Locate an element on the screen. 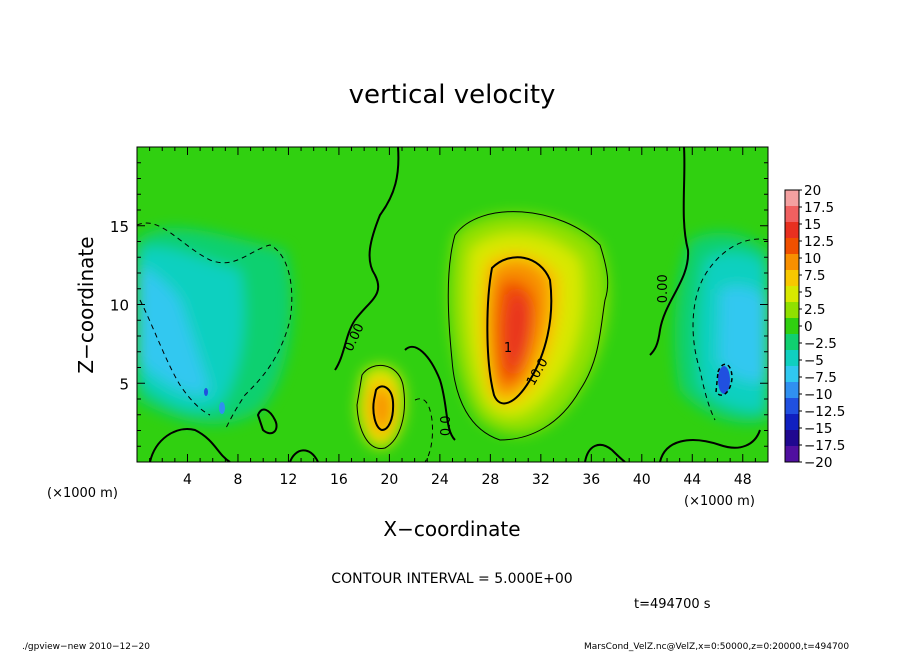 The height and width of the screenshot is (654, 904). colorbar-label: −12.5 is located at coordinates (824, 412).